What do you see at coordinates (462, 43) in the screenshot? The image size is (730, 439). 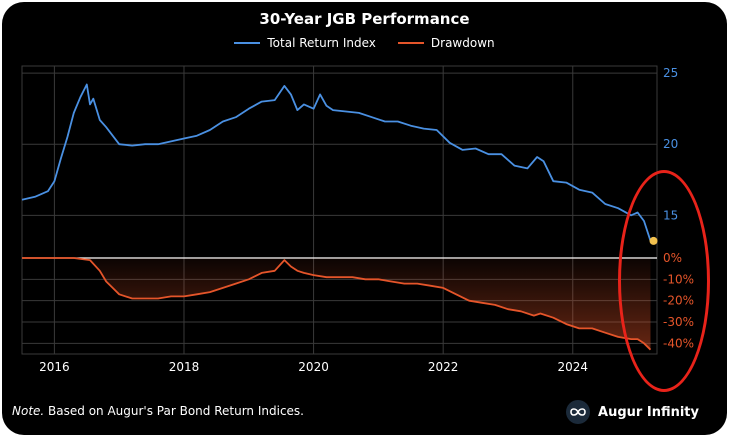 I see `legend-label-drawdown: Drawdown` at bounding box center [462, 43].